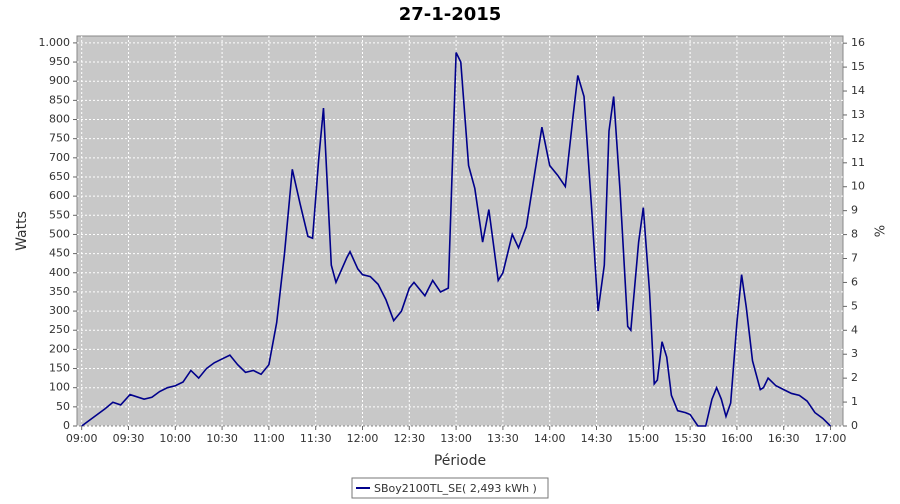 Image resolution: width=900 pixels, height=504 pixels. Describe the element at coordinates (82, 438) in the screenshot. I see `x-tick-label: 09:00` at that location.